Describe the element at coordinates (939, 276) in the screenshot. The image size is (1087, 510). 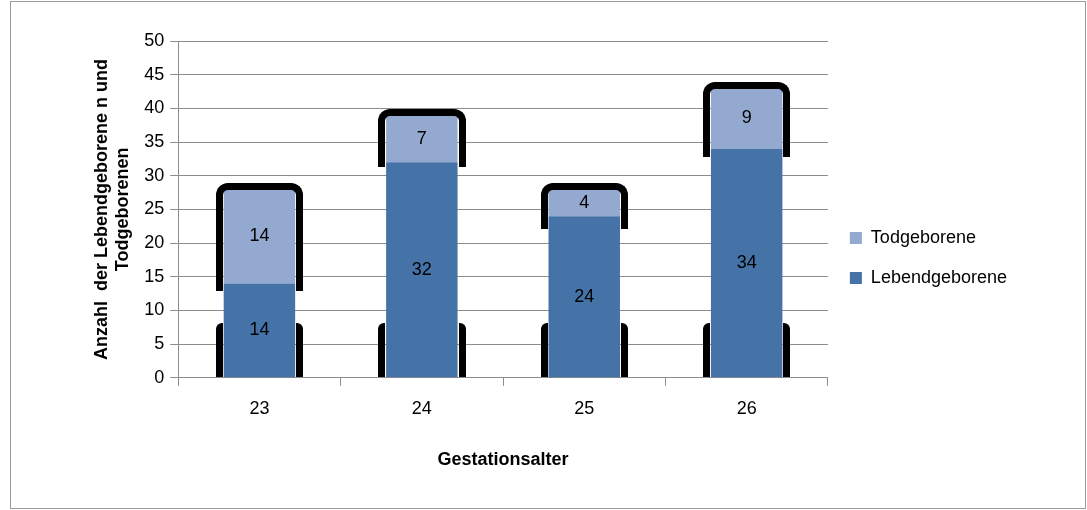
I see `legend-label: Lebendgeborene` at that location.